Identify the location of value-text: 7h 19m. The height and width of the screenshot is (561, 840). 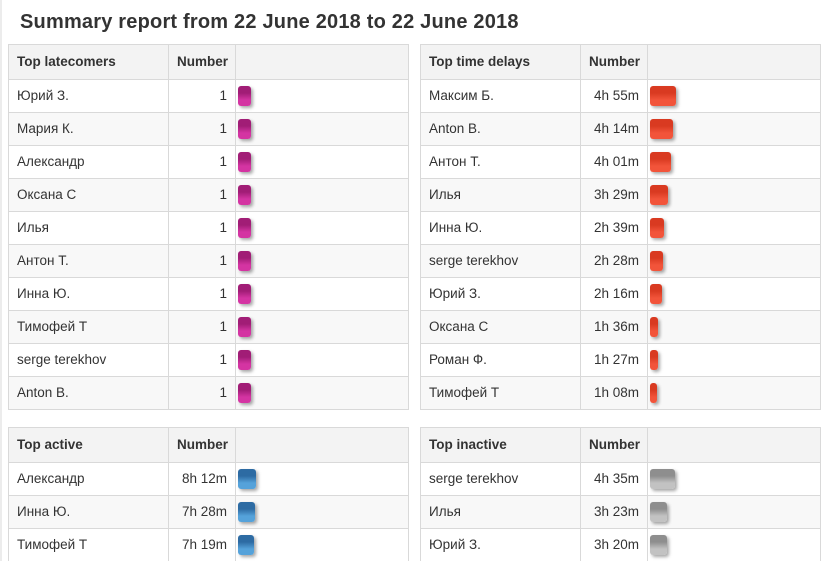
(202, 544).